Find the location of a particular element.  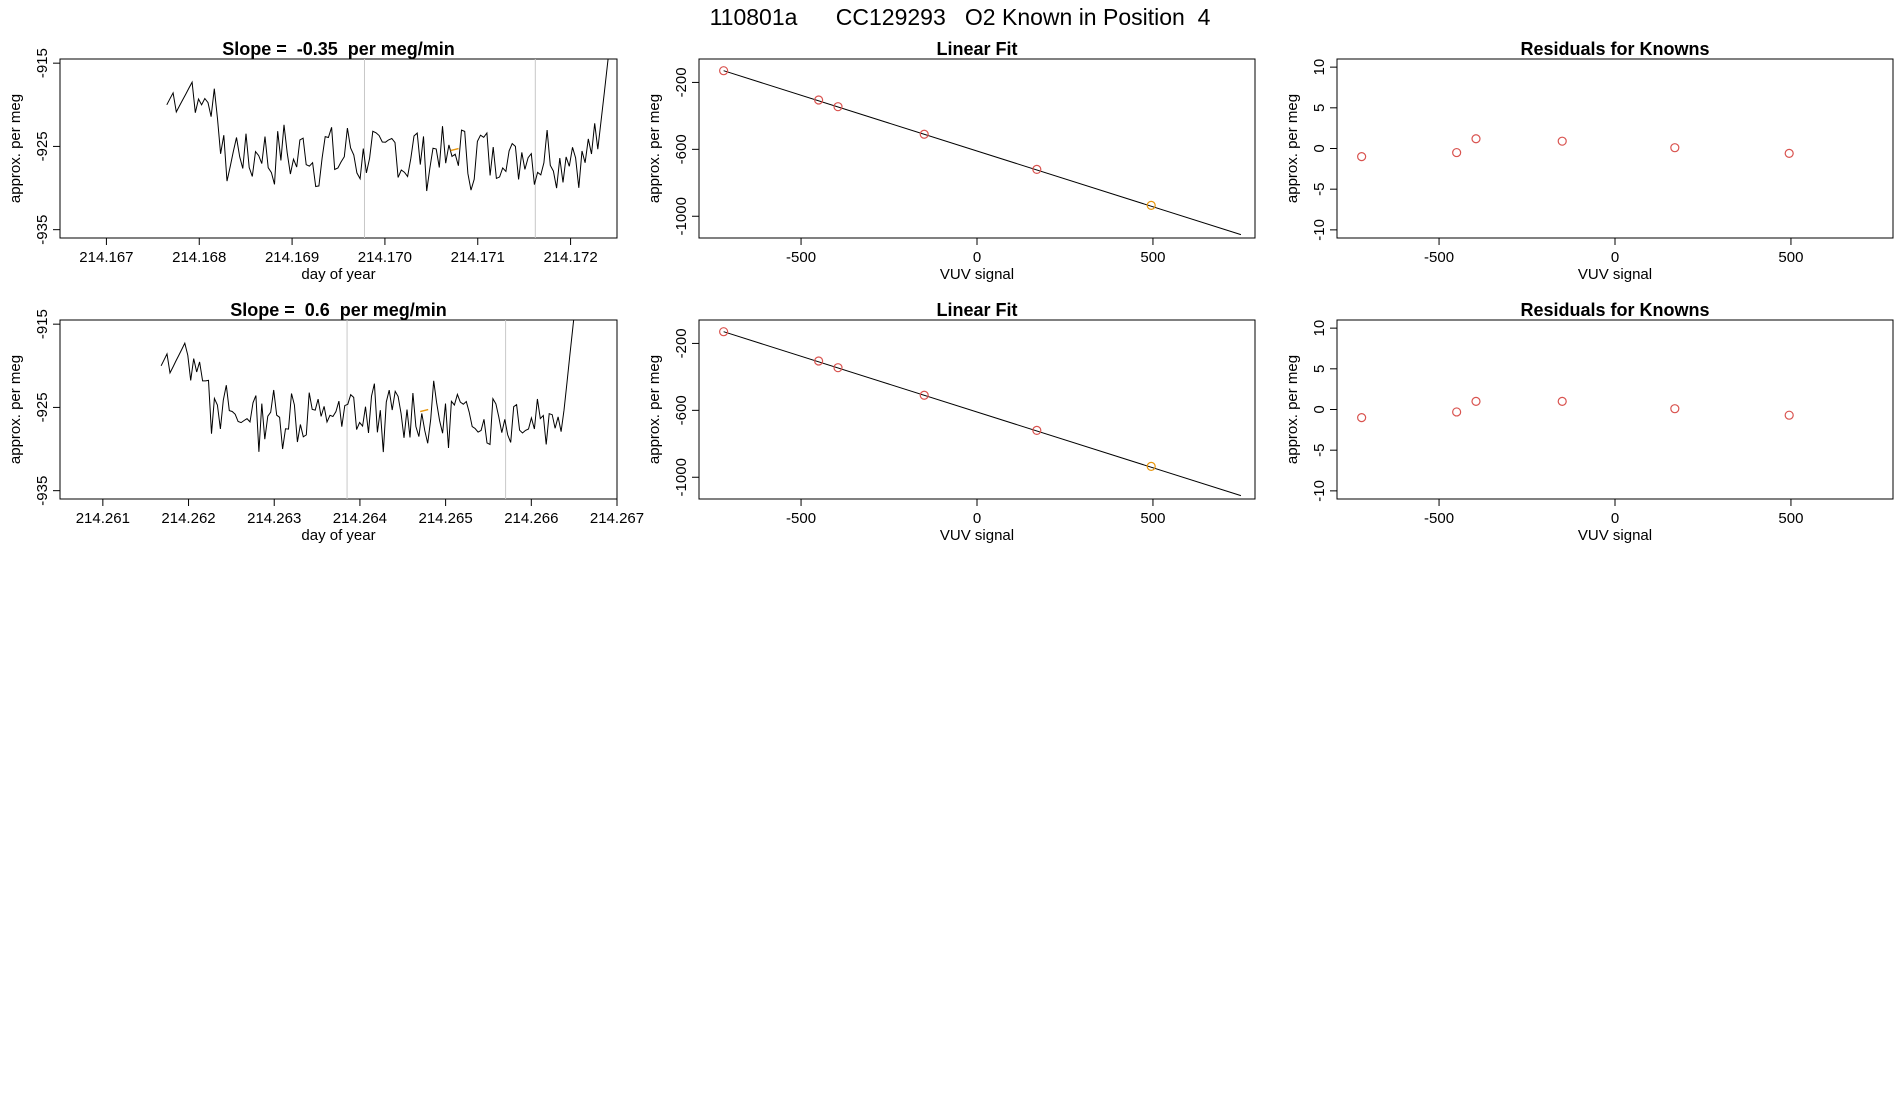

series-line is located at coordinates (367, 386).